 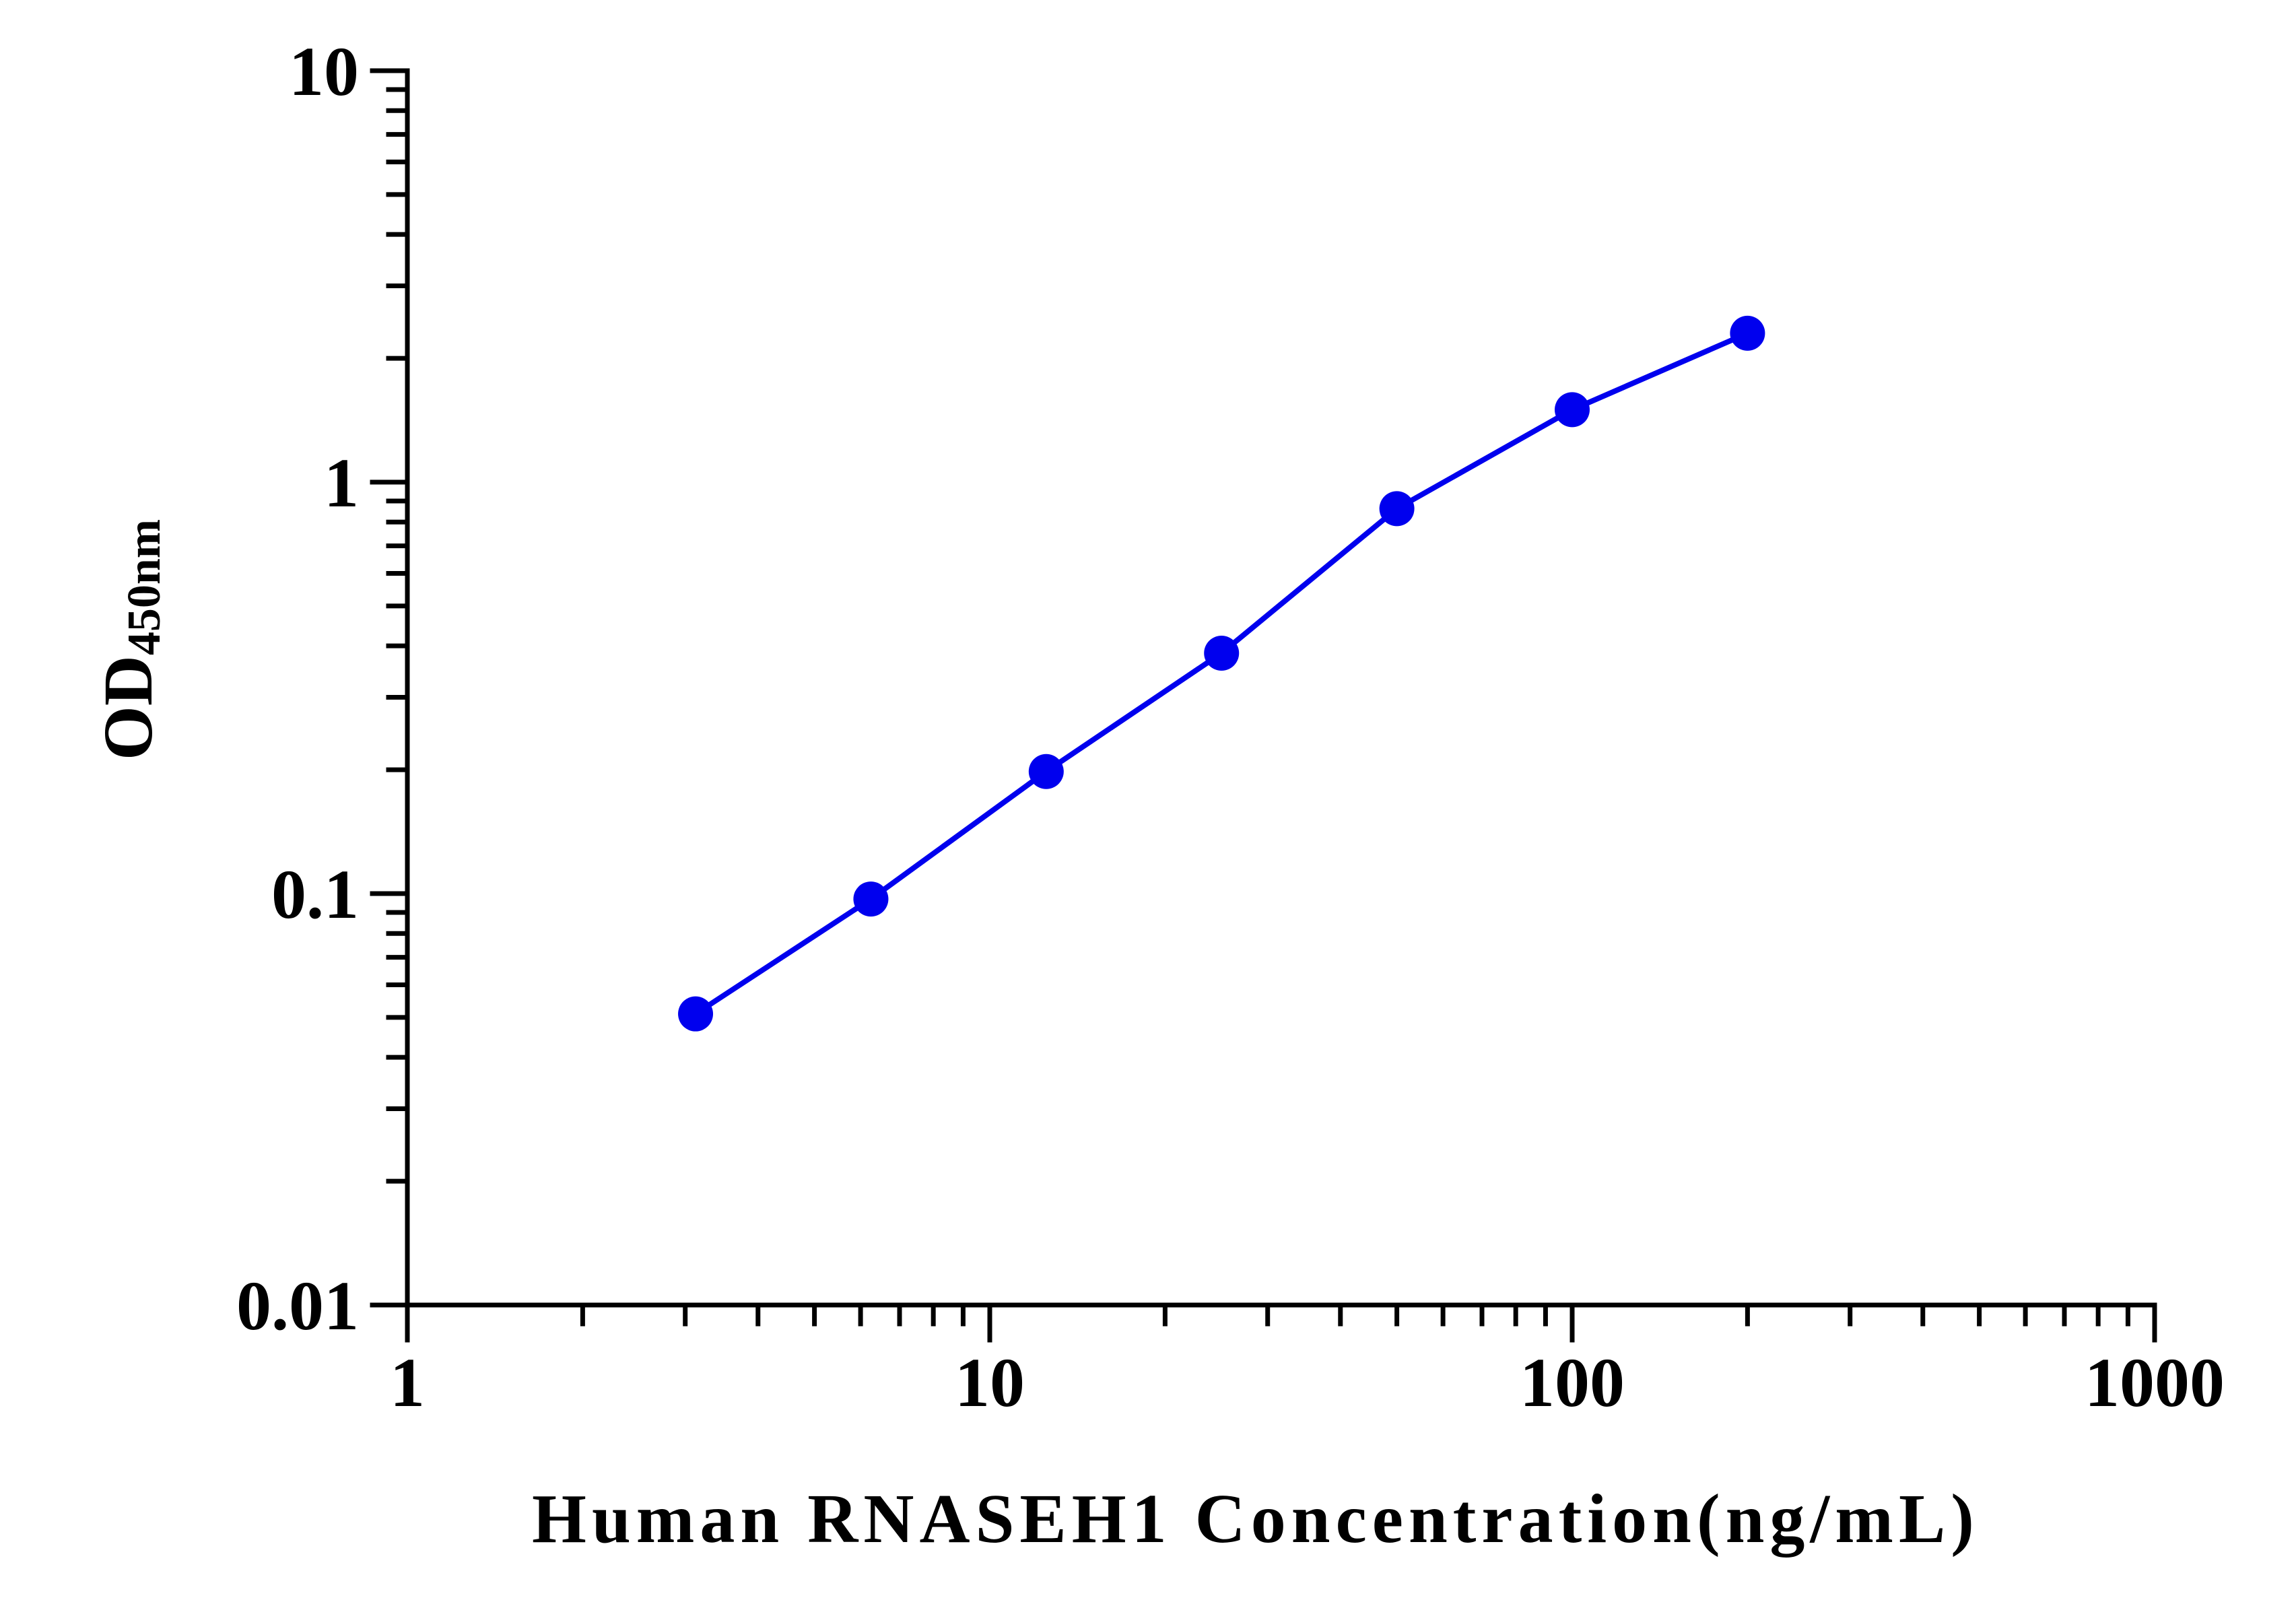 I want to click on y-axis-title: OD450nm, so click(x=130, y=640).